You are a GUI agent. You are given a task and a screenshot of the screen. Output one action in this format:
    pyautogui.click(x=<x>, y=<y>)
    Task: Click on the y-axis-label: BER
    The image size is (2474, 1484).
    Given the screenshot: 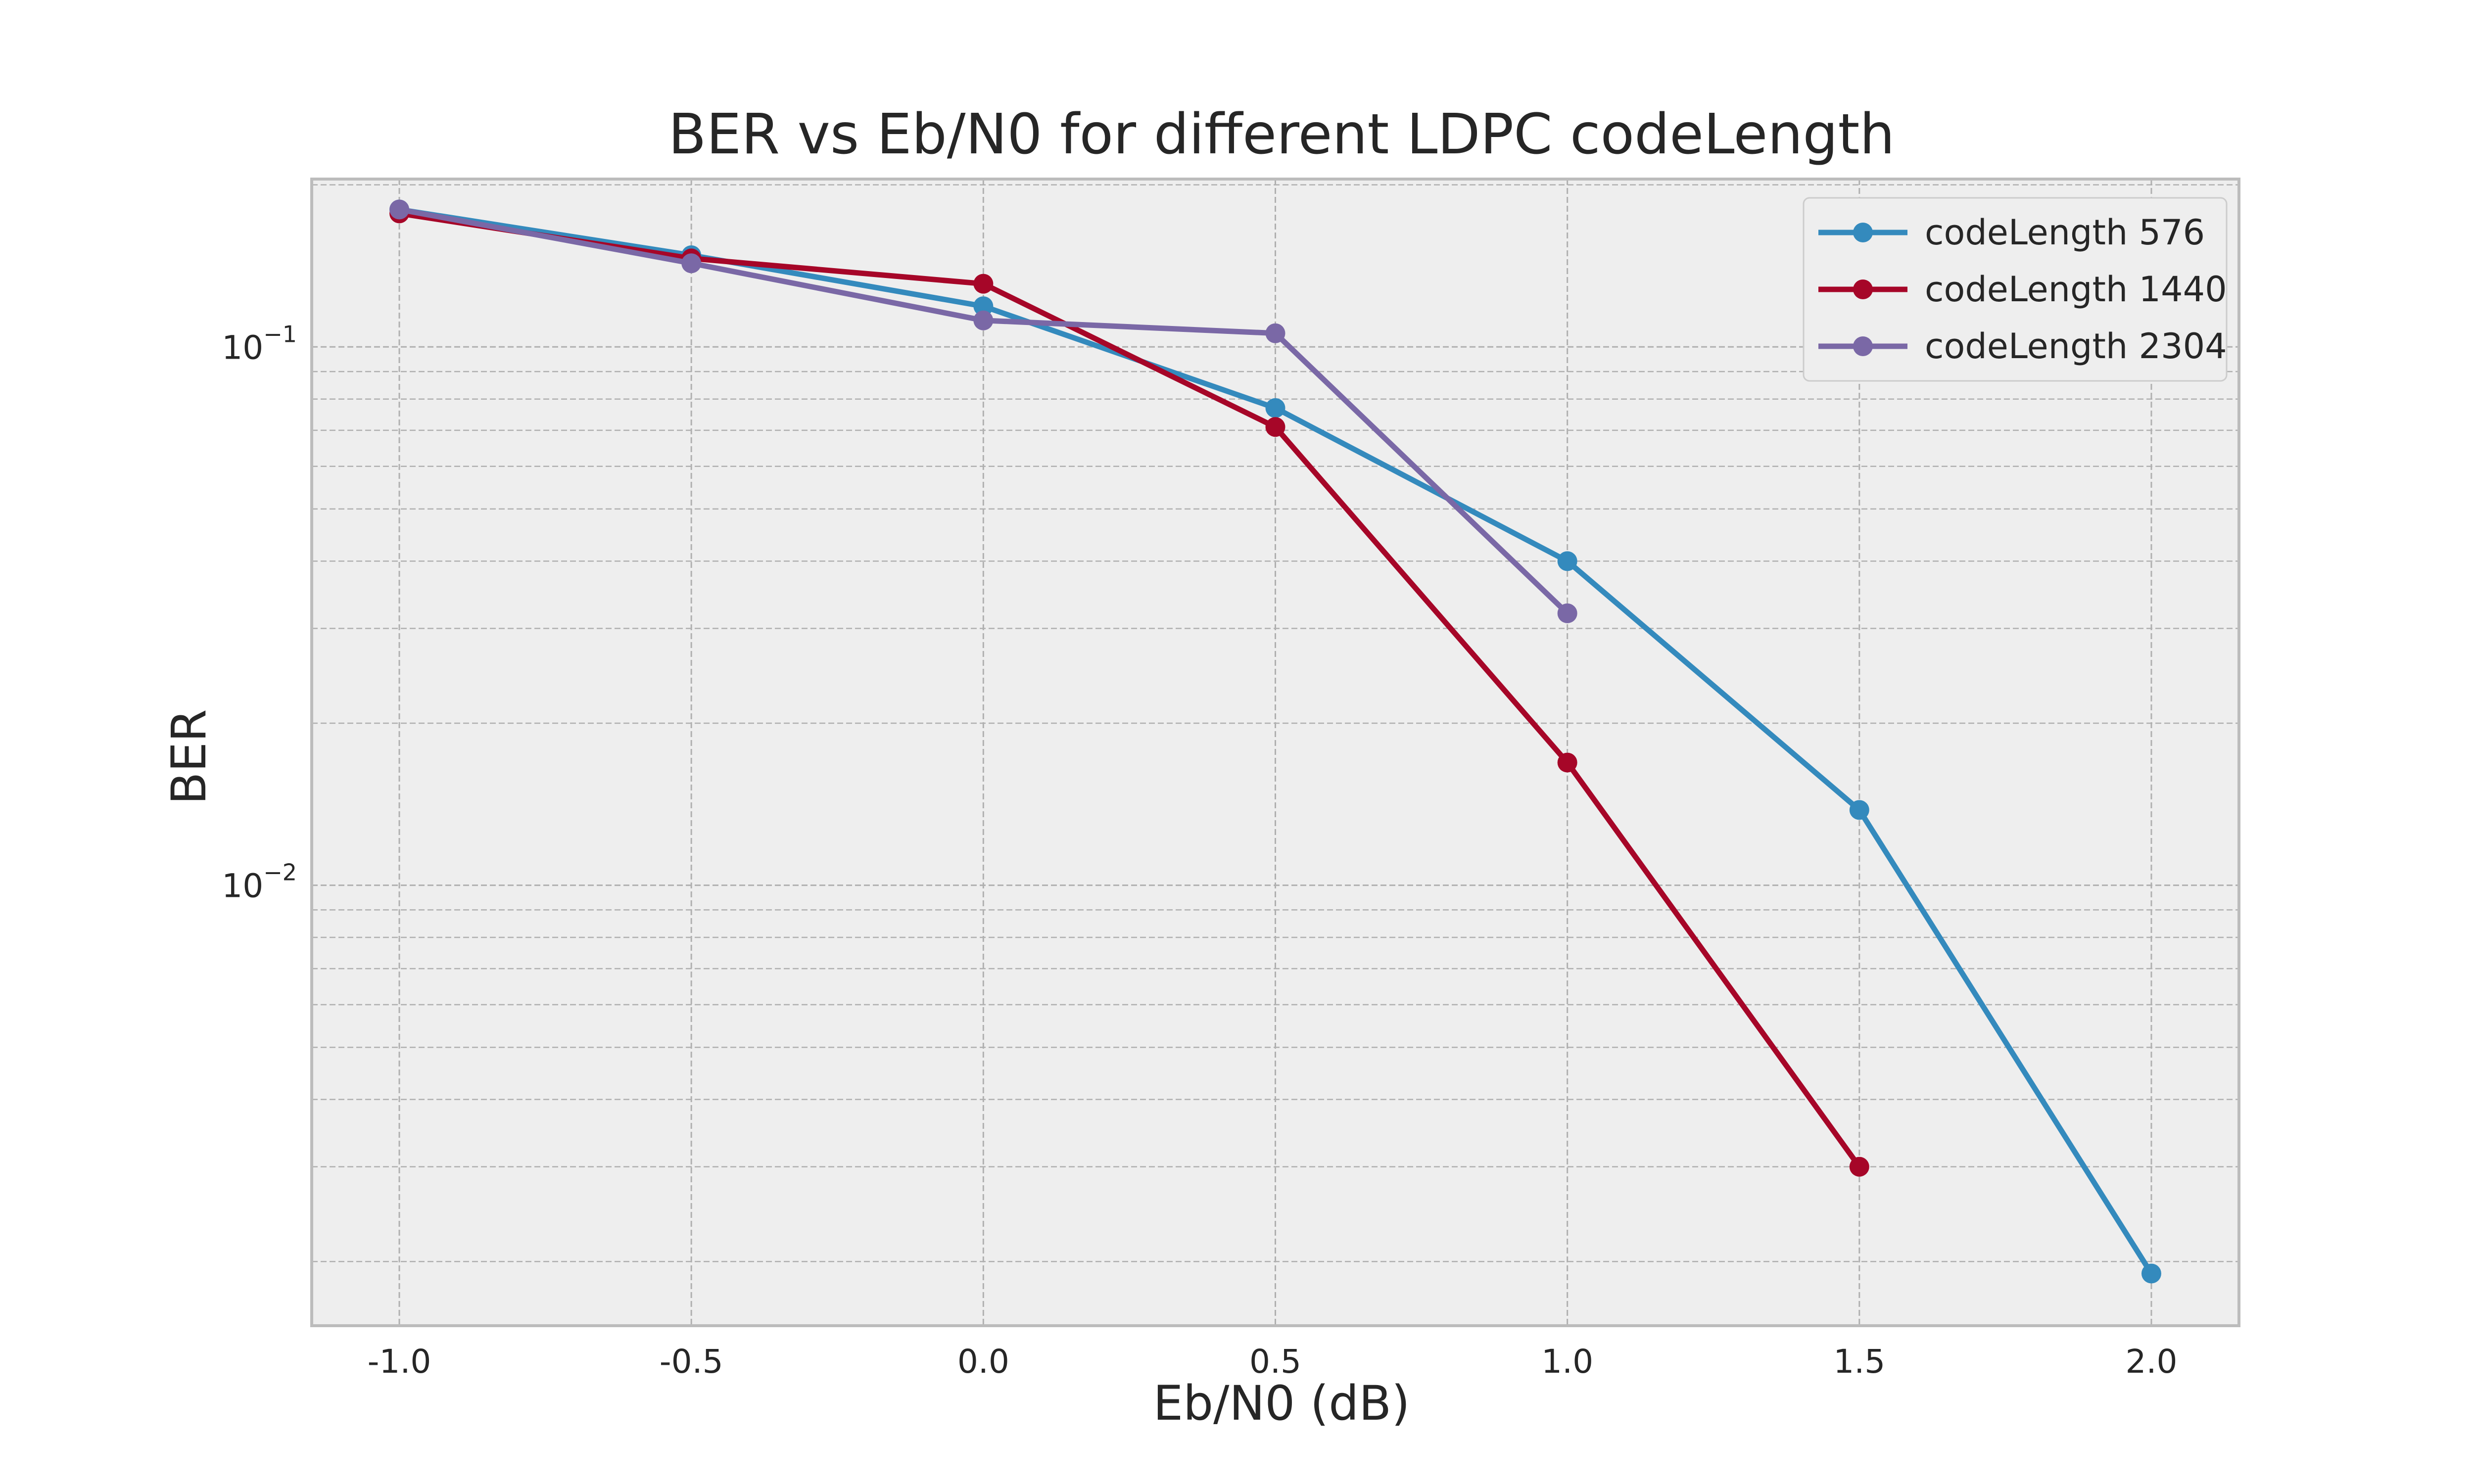 What is the action you would take?
    pyautogui.click(x=189, y=756)
    